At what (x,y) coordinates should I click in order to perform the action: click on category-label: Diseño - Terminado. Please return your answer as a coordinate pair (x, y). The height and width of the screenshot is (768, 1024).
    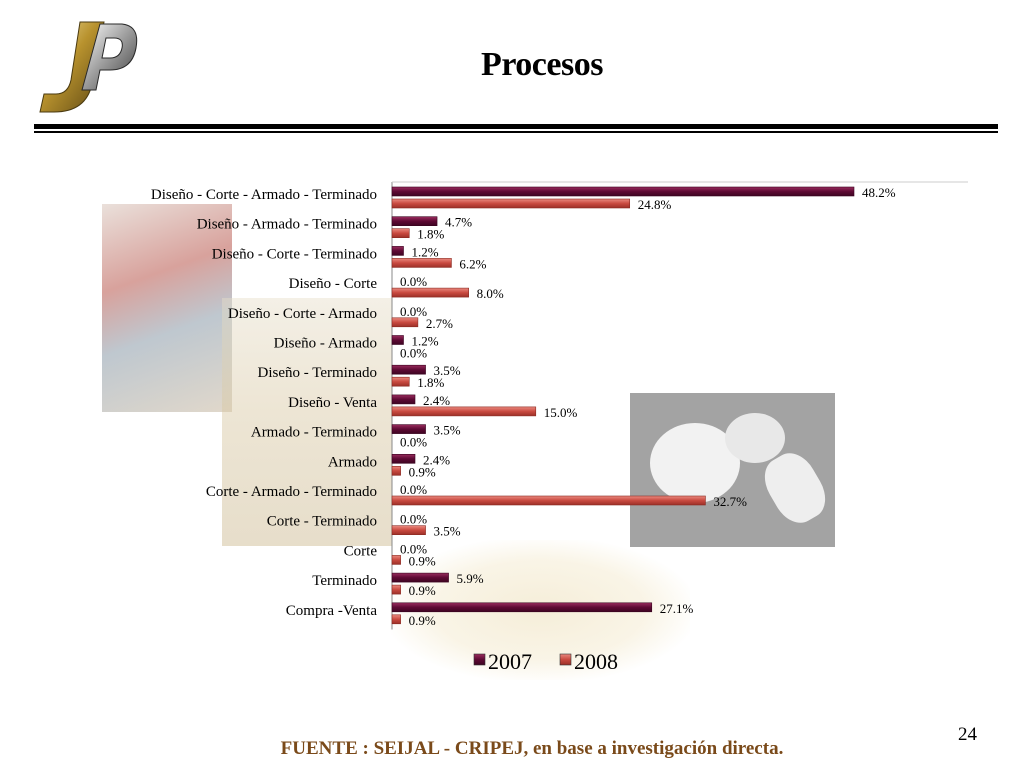
    Looking at the image, I should click on (317, 373).